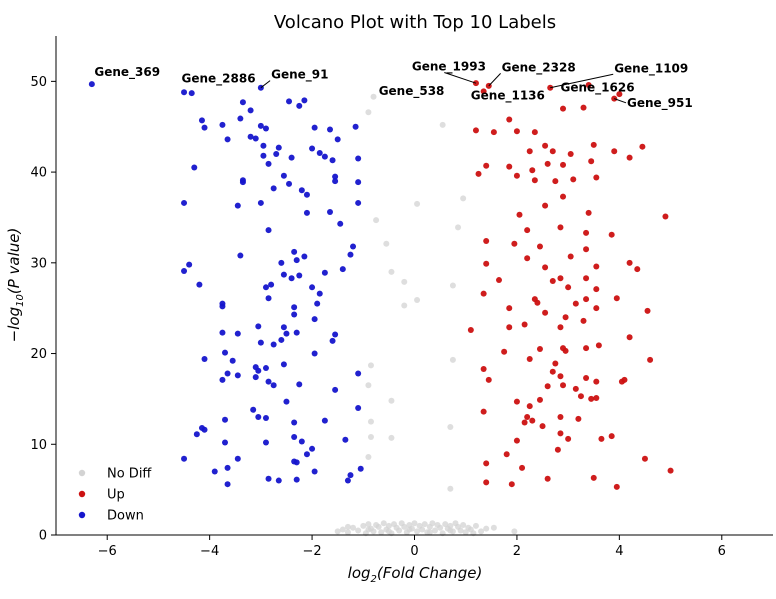 This screenshot has width=776, height=599. Describe the element at coordinates (38, 354) in the screenshot. I see `y-tick-label: 20` at that location.